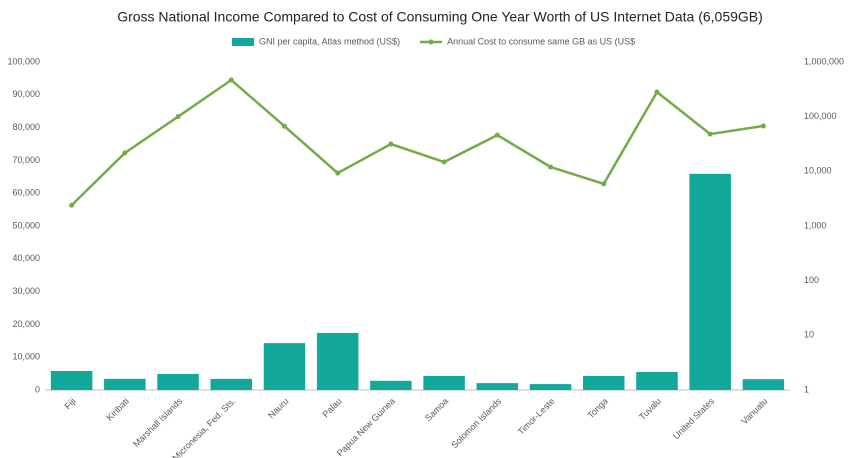 This screenshot has height=458, width=850. I want to click on y2-tick-label: 100,000, so click(820, 116).